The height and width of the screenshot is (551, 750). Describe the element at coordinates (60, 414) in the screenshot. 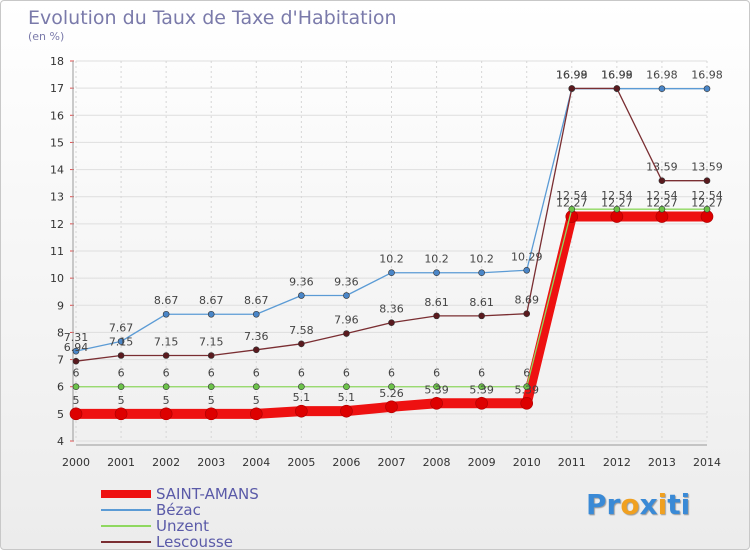

I see `y-tick-label: 5` at that location.